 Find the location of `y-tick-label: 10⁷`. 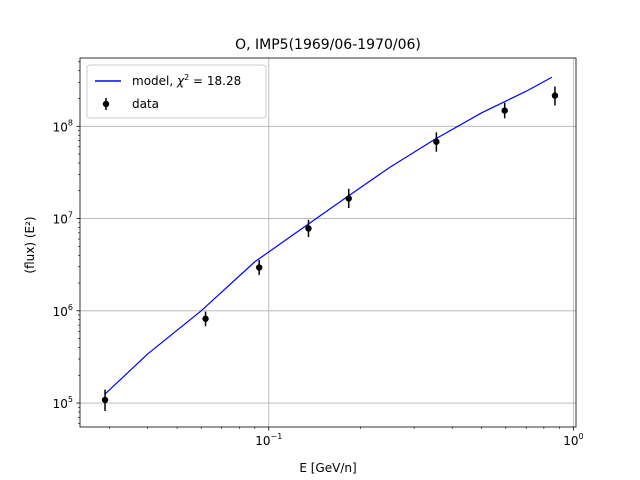

y-tick-label: 10⁷ is located at coordinates (63, 219).